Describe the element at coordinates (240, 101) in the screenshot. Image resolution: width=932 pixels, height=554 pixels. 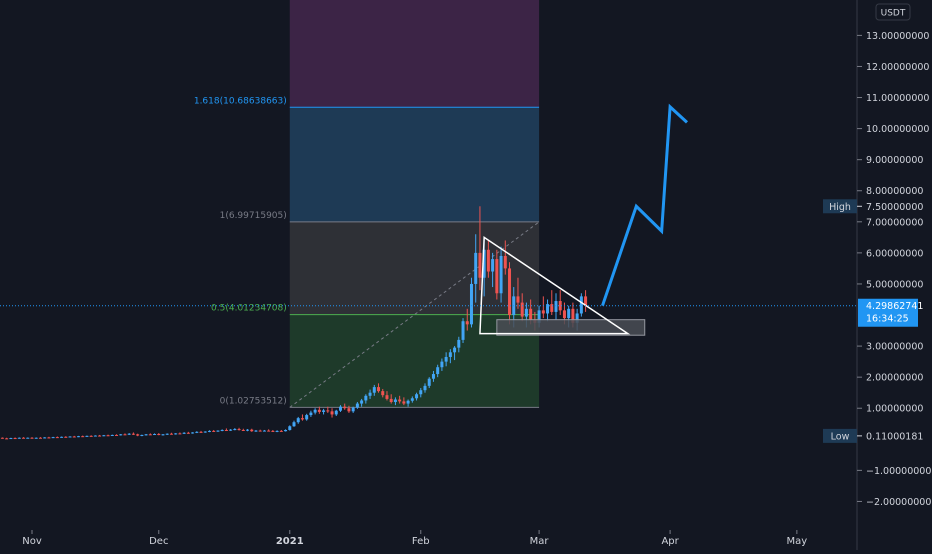
I see `fib-level-label-1.618: 1.618(10.68638663)` at that location.